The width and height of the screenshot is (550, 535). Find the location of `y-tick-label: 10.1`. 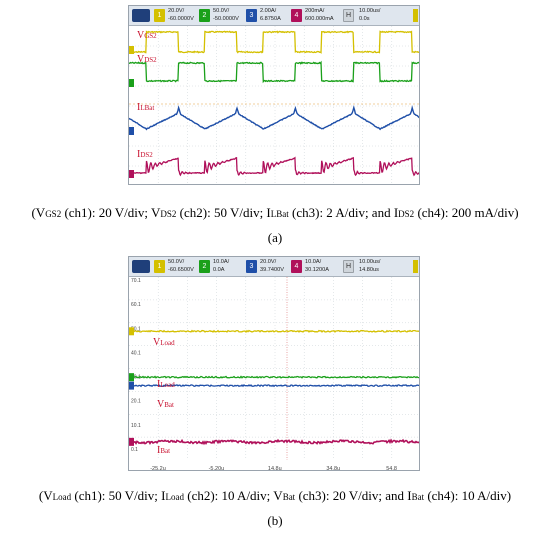

y-tick-label: 10.1 is located at coordinates (136, 426).